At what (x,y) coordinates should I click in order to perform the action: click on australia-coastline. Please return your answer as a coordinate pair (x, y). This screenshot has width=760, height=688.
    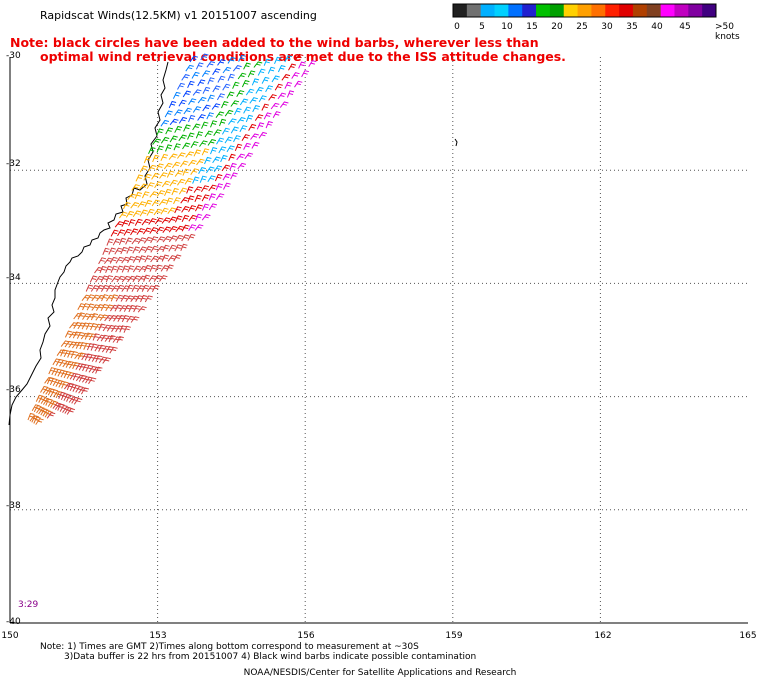
    Looking at the image, I should click on (88, 243).